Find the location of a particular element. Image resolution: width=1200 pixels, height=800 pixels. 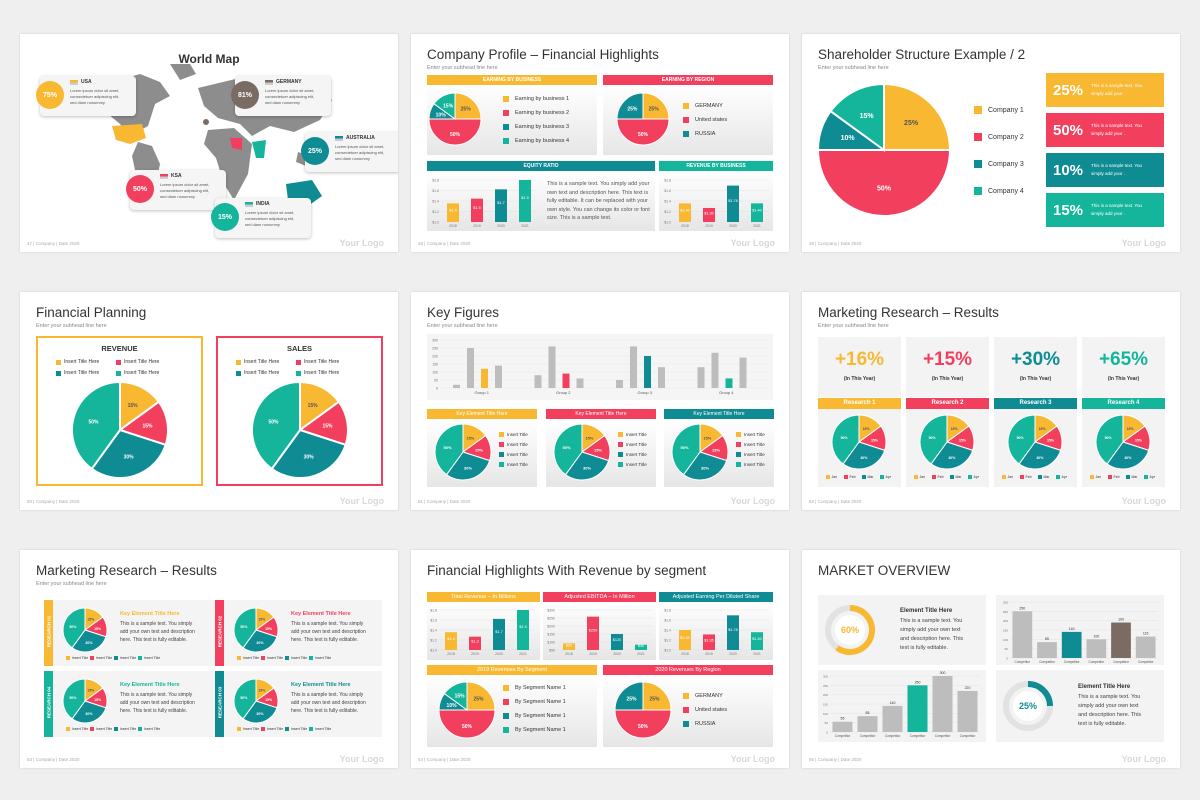

bar-value-label: $50 is located at coordinates (569, 645).